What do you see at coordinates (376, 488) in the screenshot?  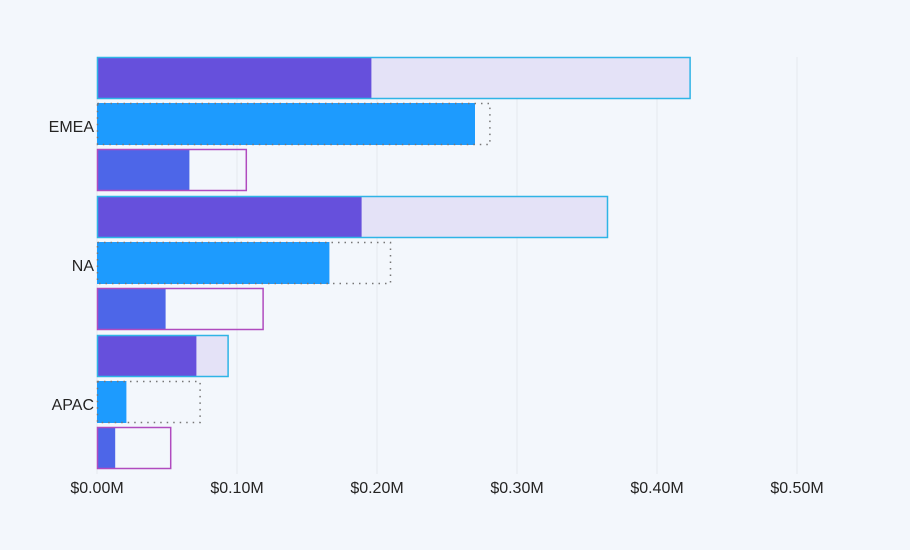 I see `x-tick-label: $0.20M` at bounding box center [376, 488].